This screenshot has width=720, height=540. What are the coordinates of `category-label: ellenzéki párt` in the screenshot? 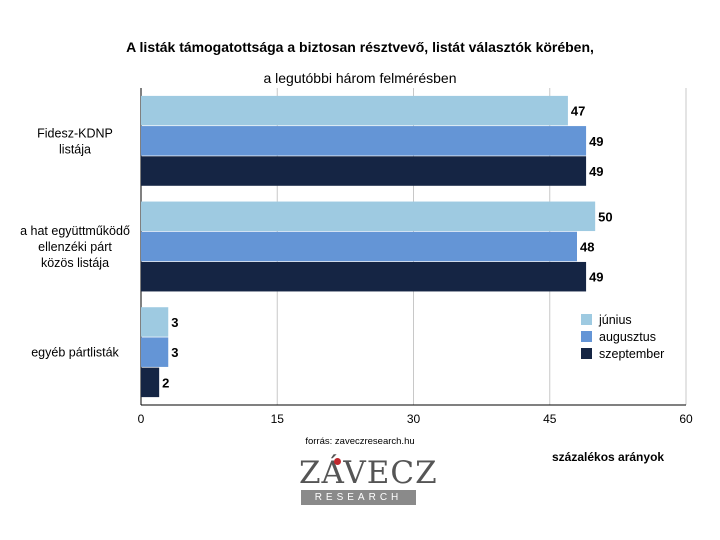 It's located at (75, 247).